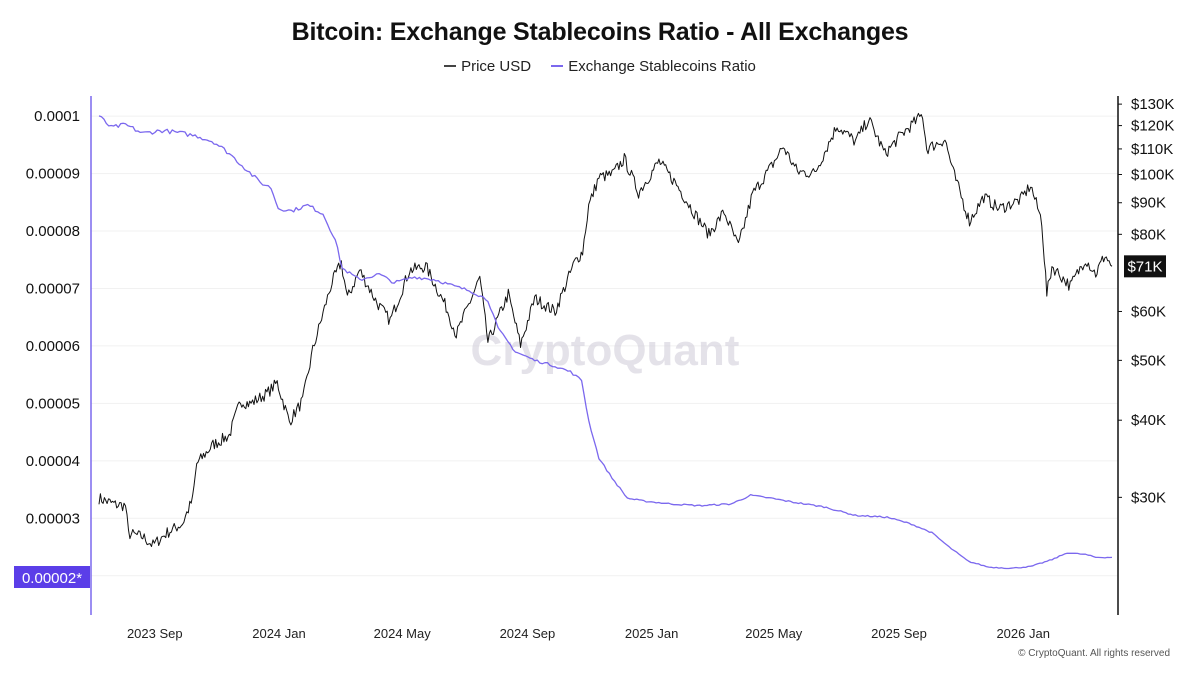 Image resolution: width=1200 pixels, height=675 pixels. I want to click on x-tick-label: 2024 May, so click(403, 633).